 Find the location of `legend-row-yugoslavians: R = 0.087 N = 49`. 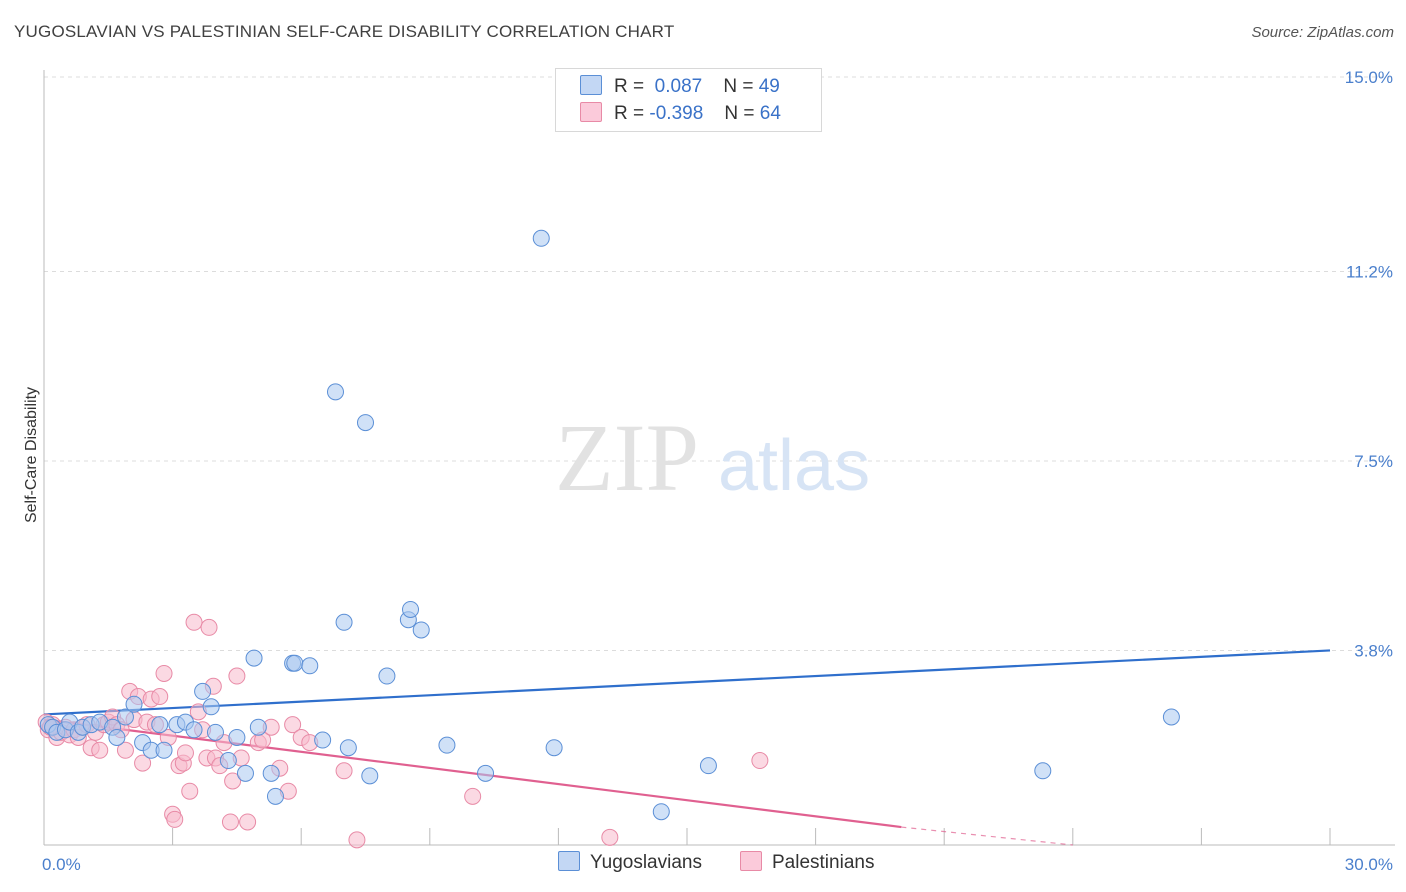

legend-row-yugoslavians: R = 0.087 N = 49 is located at coordinates (680, 87).